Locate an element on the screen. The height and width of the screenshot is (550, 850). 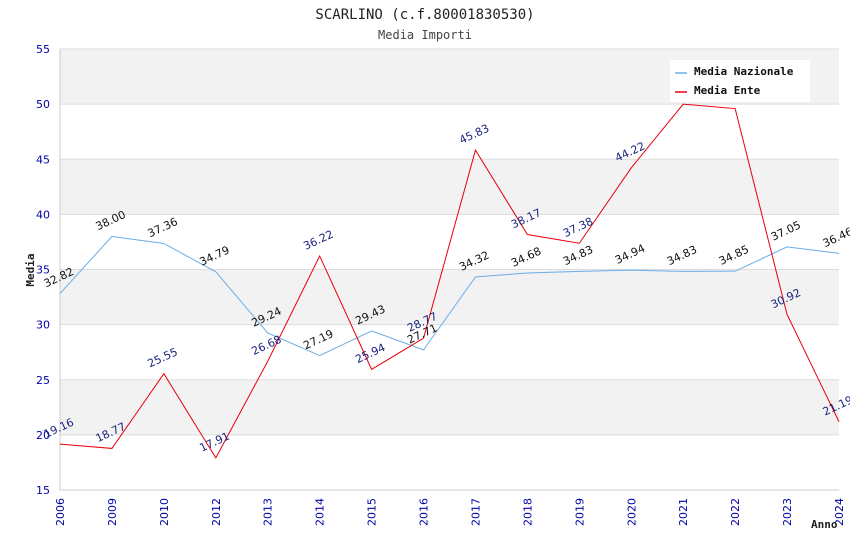
y-tick-label: 35 is located at coordinates (43, 270).